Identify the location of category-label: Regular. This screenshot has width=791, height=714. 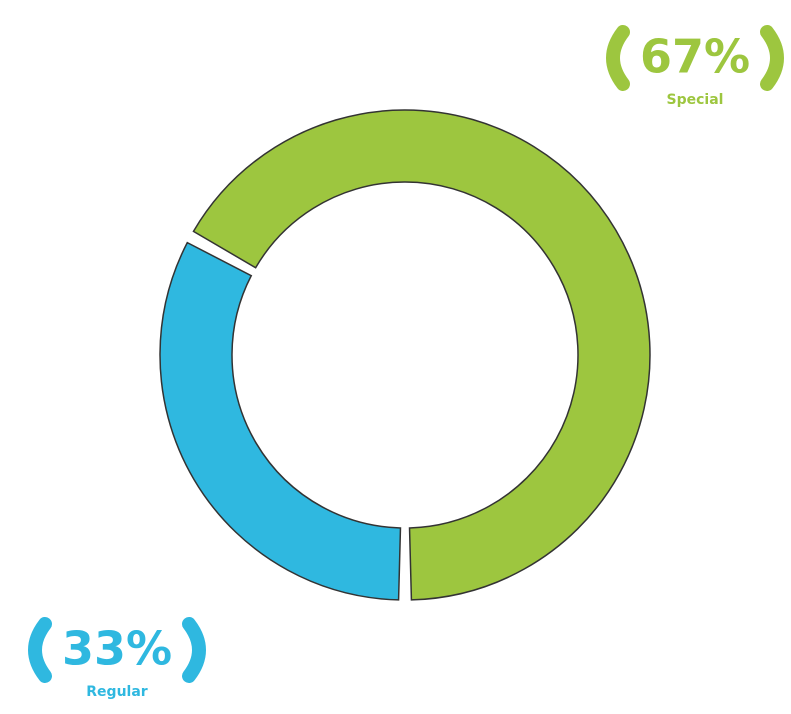
(117, 692).